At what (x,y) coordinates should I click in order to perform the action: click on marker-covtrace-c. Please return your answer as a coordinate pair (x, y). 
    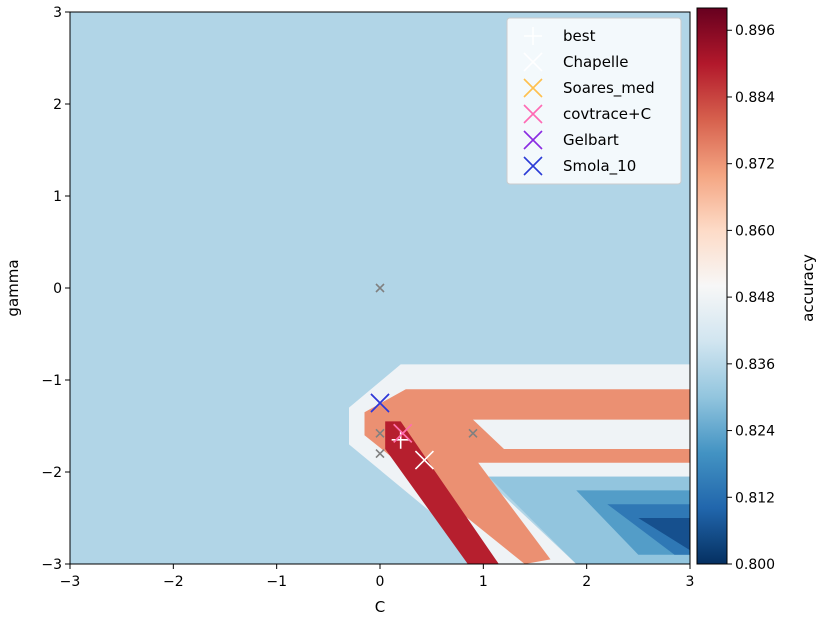
    Looking at the image, I should click on (403, 433).